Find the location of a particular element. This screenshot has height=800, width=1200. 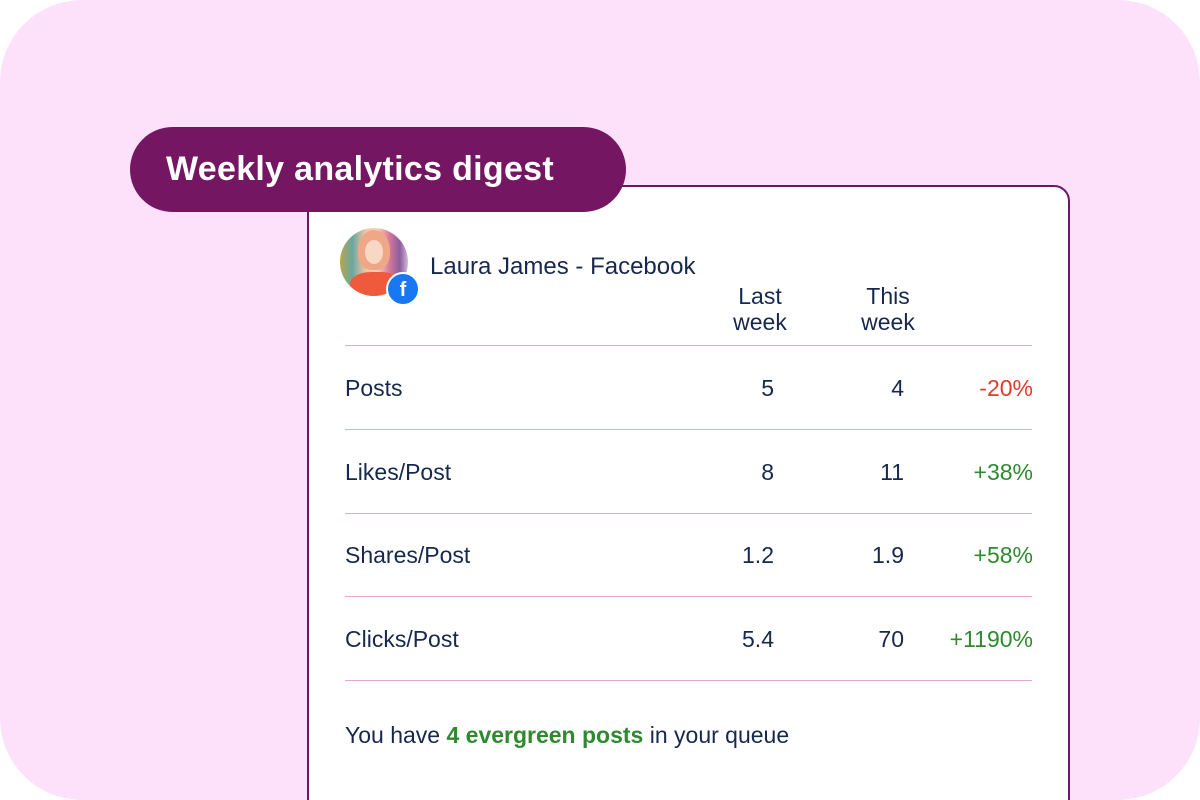

metric-label: Clicks/Post is located at coordinates (402, 639).